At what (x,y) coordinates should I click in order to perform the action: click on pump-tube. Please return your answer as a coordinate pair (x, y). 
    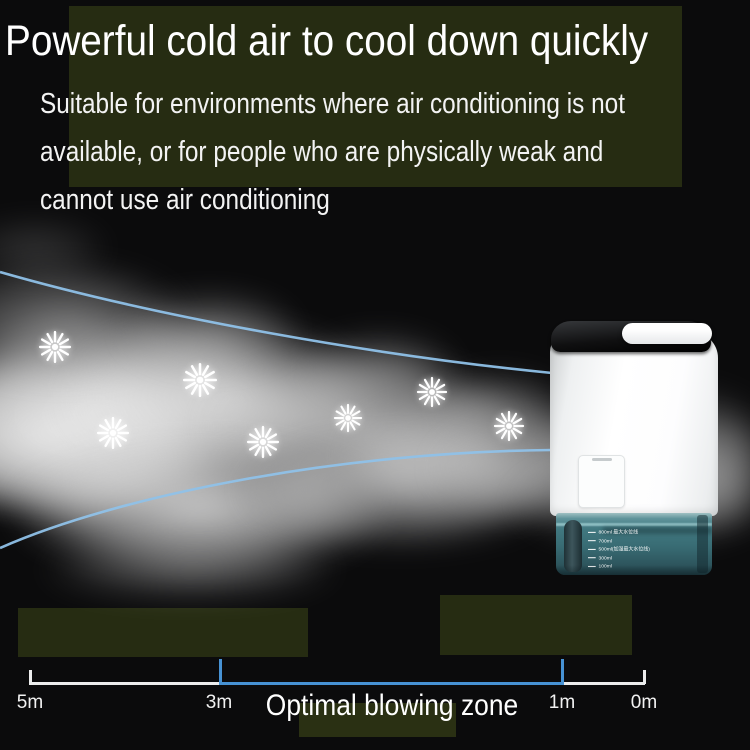
    Looking at the image, I should click on (573, 546).